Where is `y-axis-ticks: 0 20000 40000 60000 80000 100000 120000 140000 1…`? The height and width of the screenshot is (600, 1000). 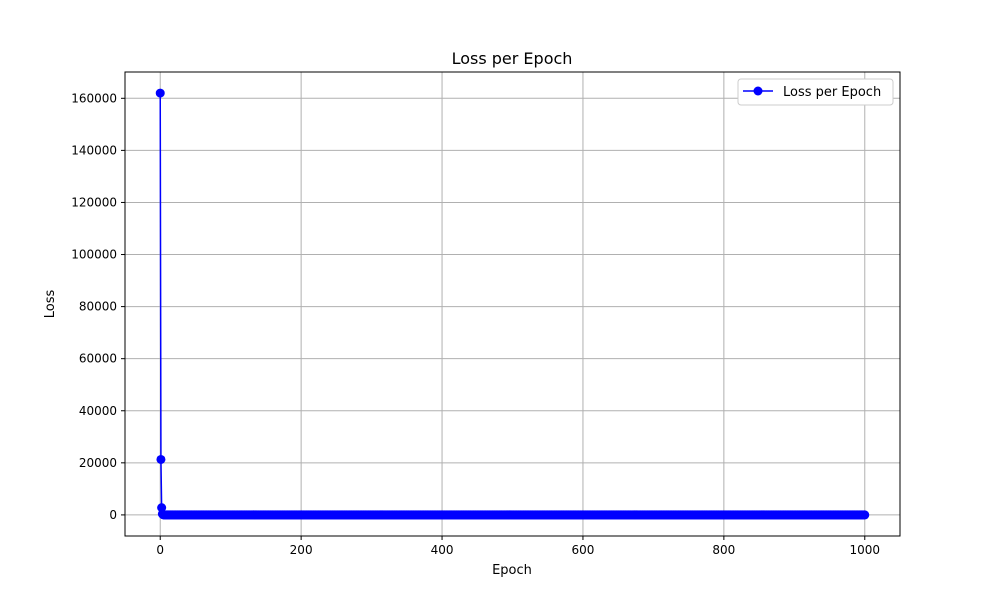
y-axis-ticks: 0 20000 40000 60000 80000 100000 120000 140000 1… is located at coordinates (98, 306).